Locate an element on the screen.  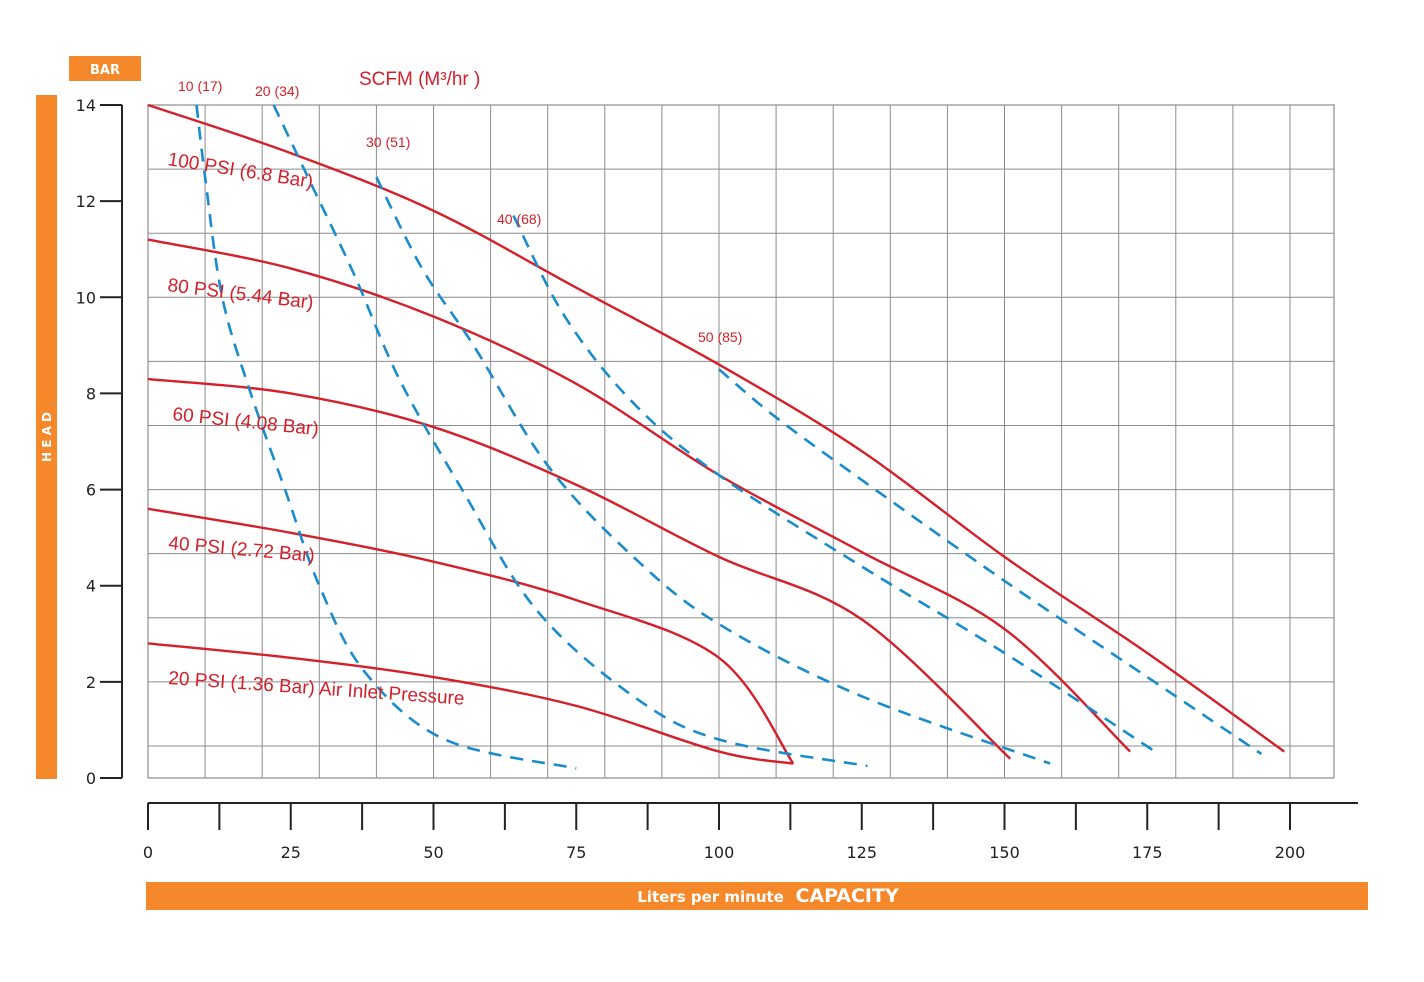
scfm-header: SCFM (M³/hr ) is located at coordinates (419, 79).